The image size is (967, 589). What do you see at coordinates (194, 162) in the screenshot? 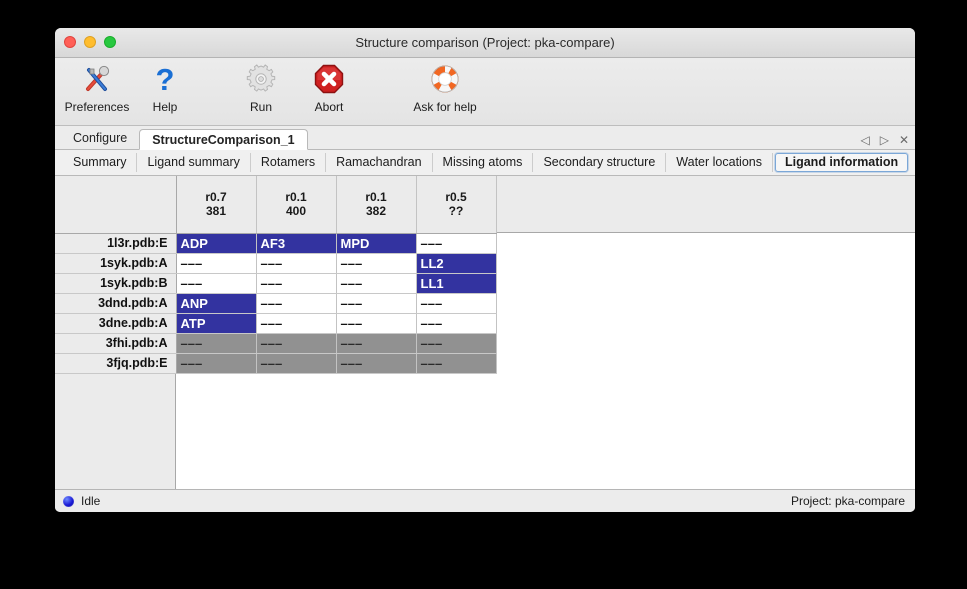
I see `tab-ligand-summary: Ligand summary` at bounding box center [194, 162].